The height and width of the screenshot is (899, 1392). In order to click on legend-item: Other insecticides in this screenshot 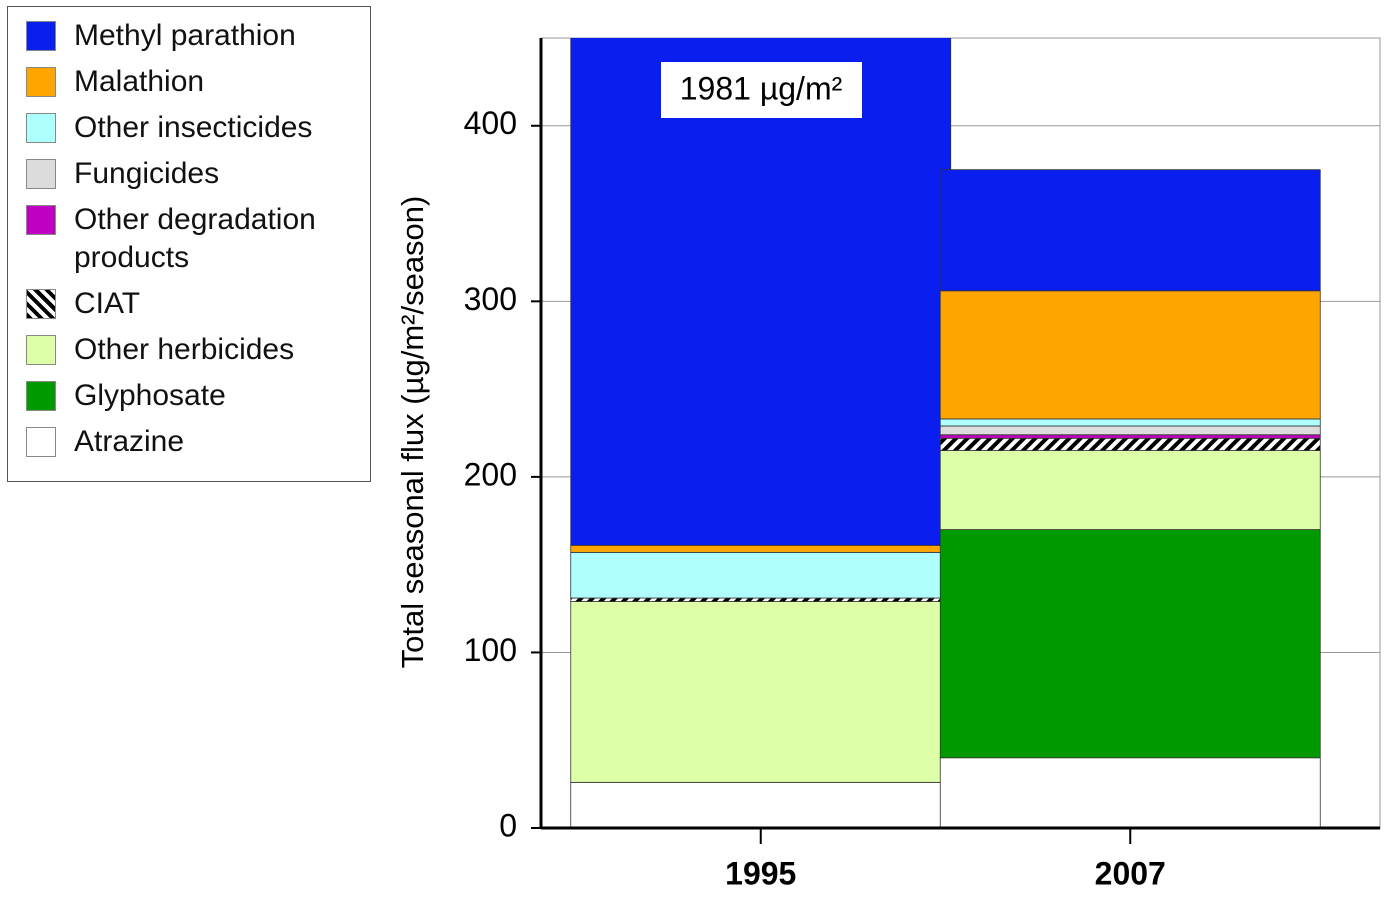, I will do `click(198, 128)`.